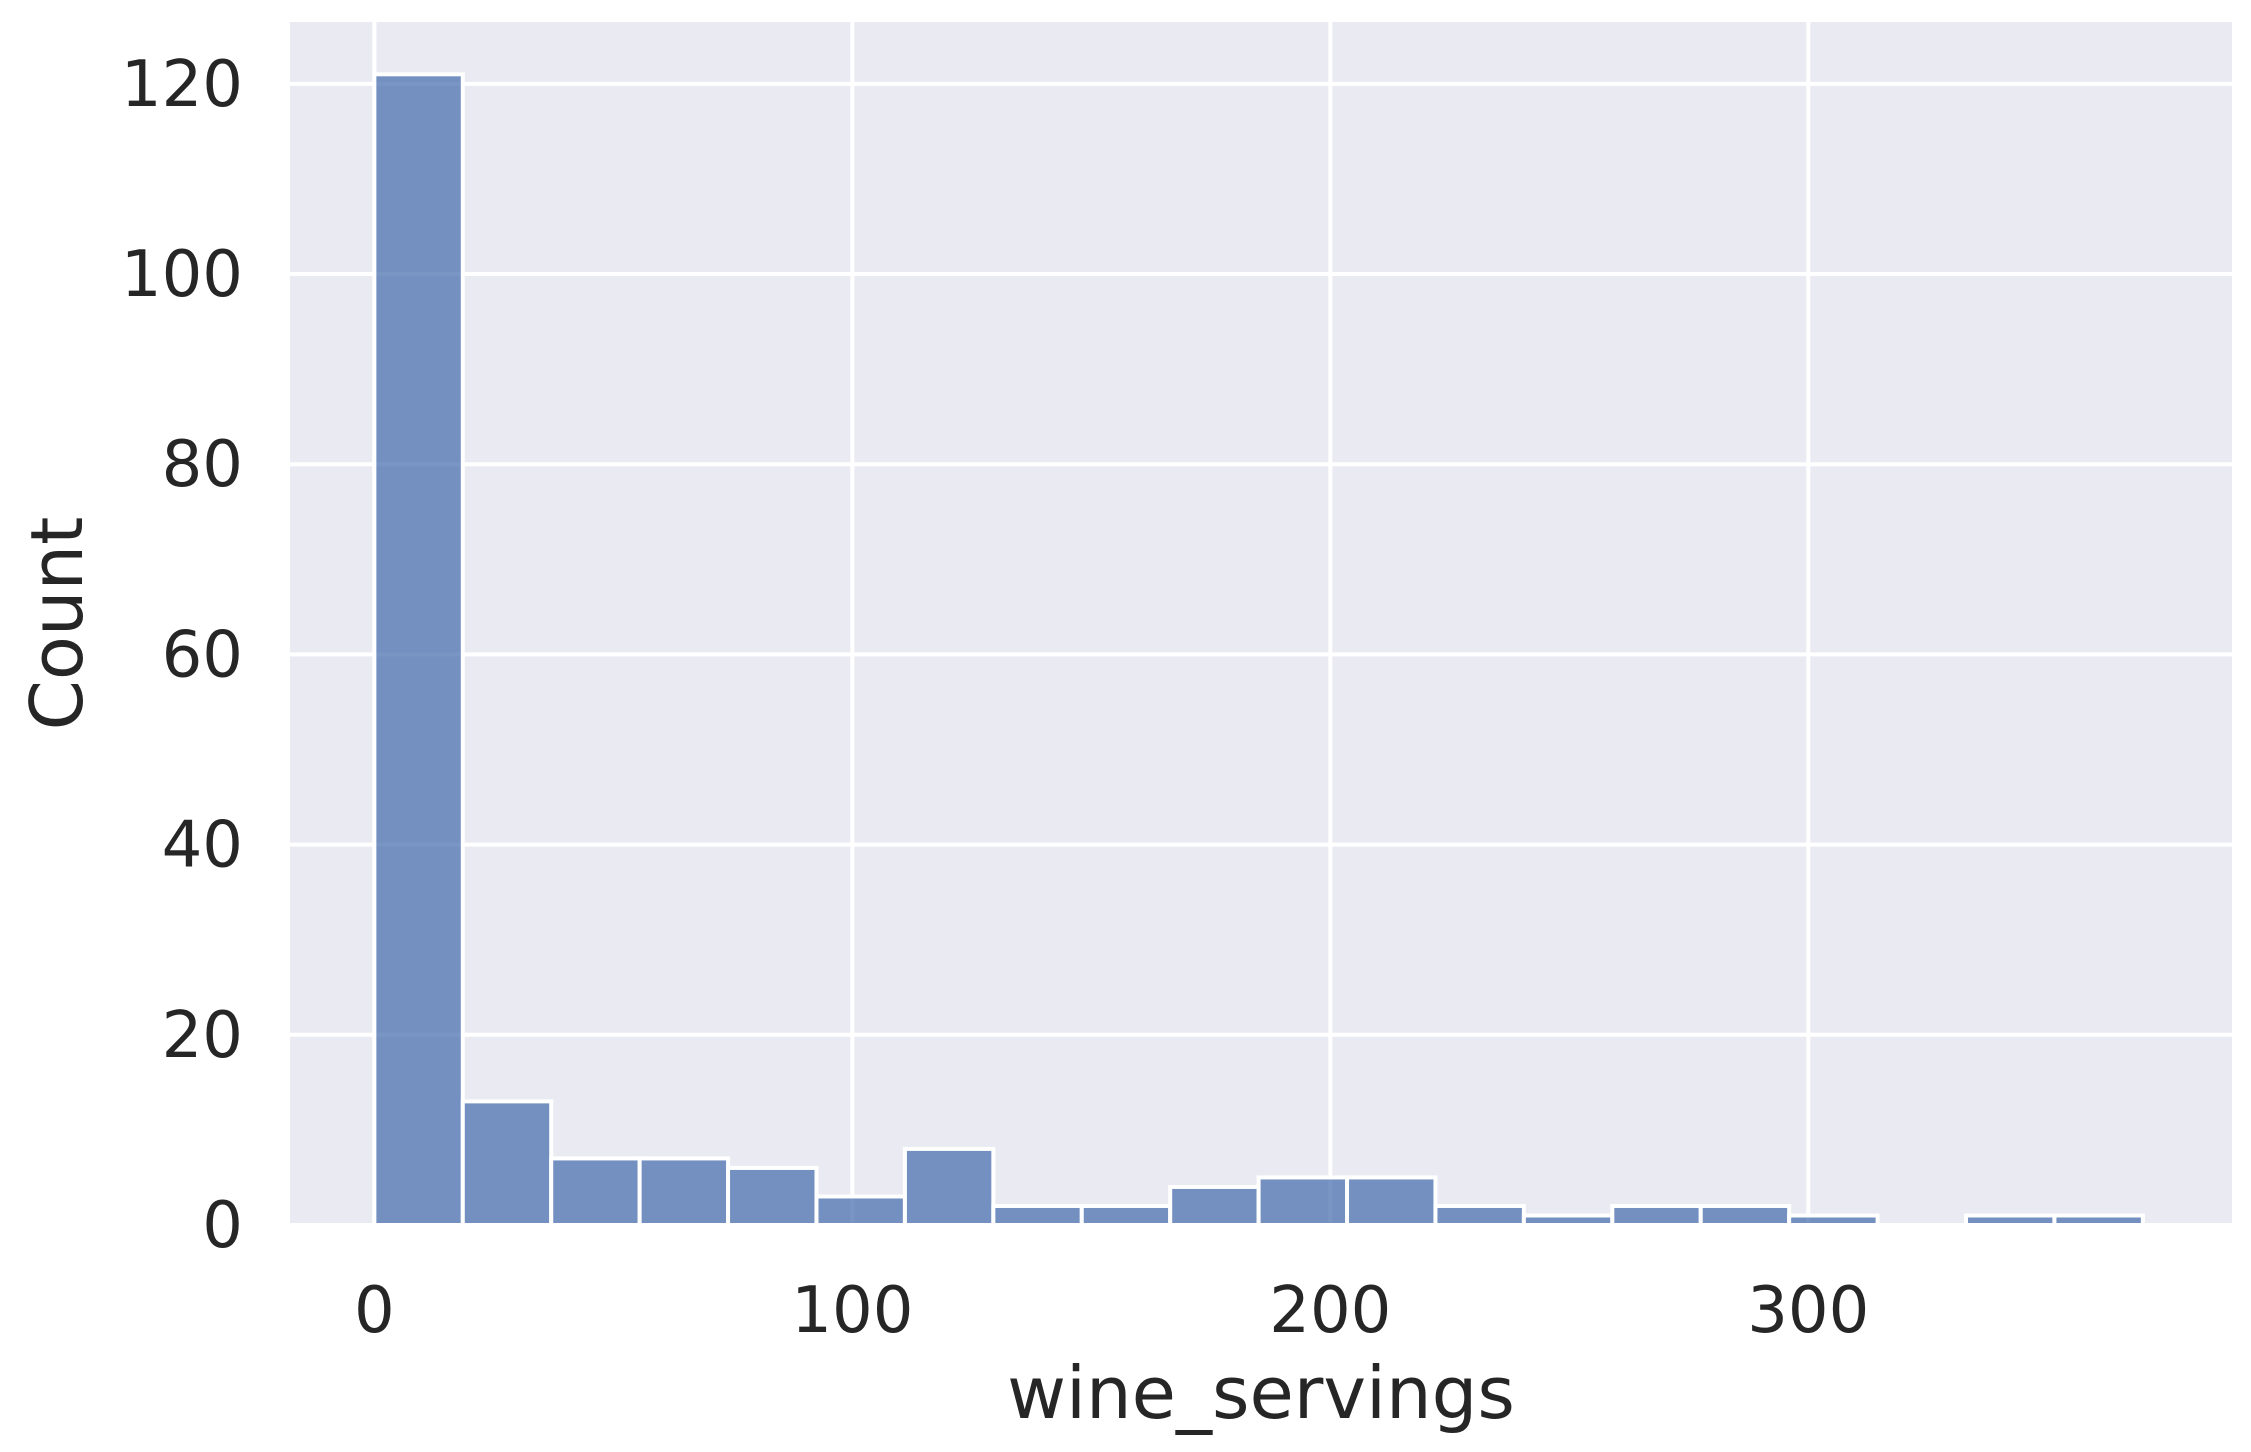  I want to click on y-tick-label: 0, so click(222, 1226).